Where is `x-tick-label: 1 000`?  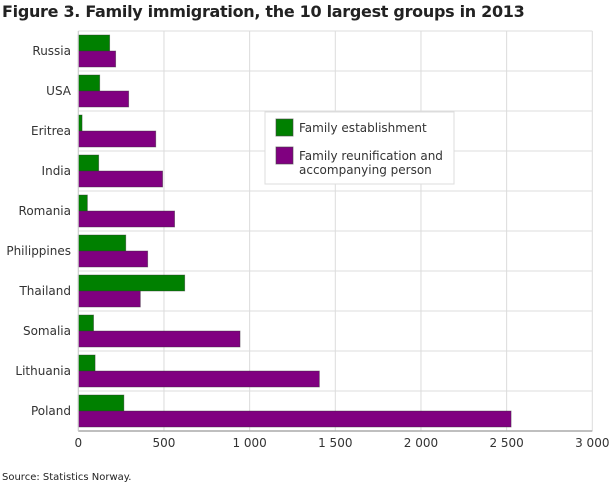 x-tick-label: 1 000 is located at coordinates (249, 443).